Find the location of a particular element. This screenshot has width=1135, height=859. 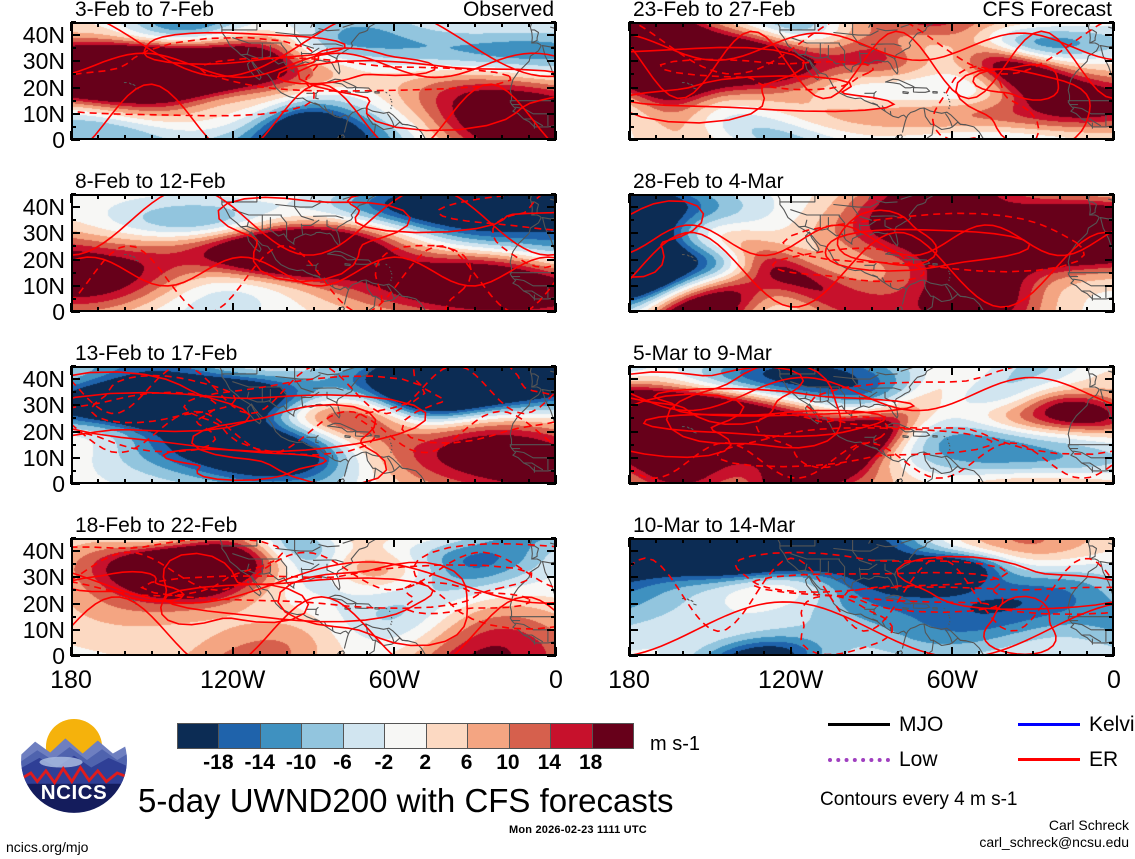

y-axis-label: 30N is located at coordinates (43, 233).